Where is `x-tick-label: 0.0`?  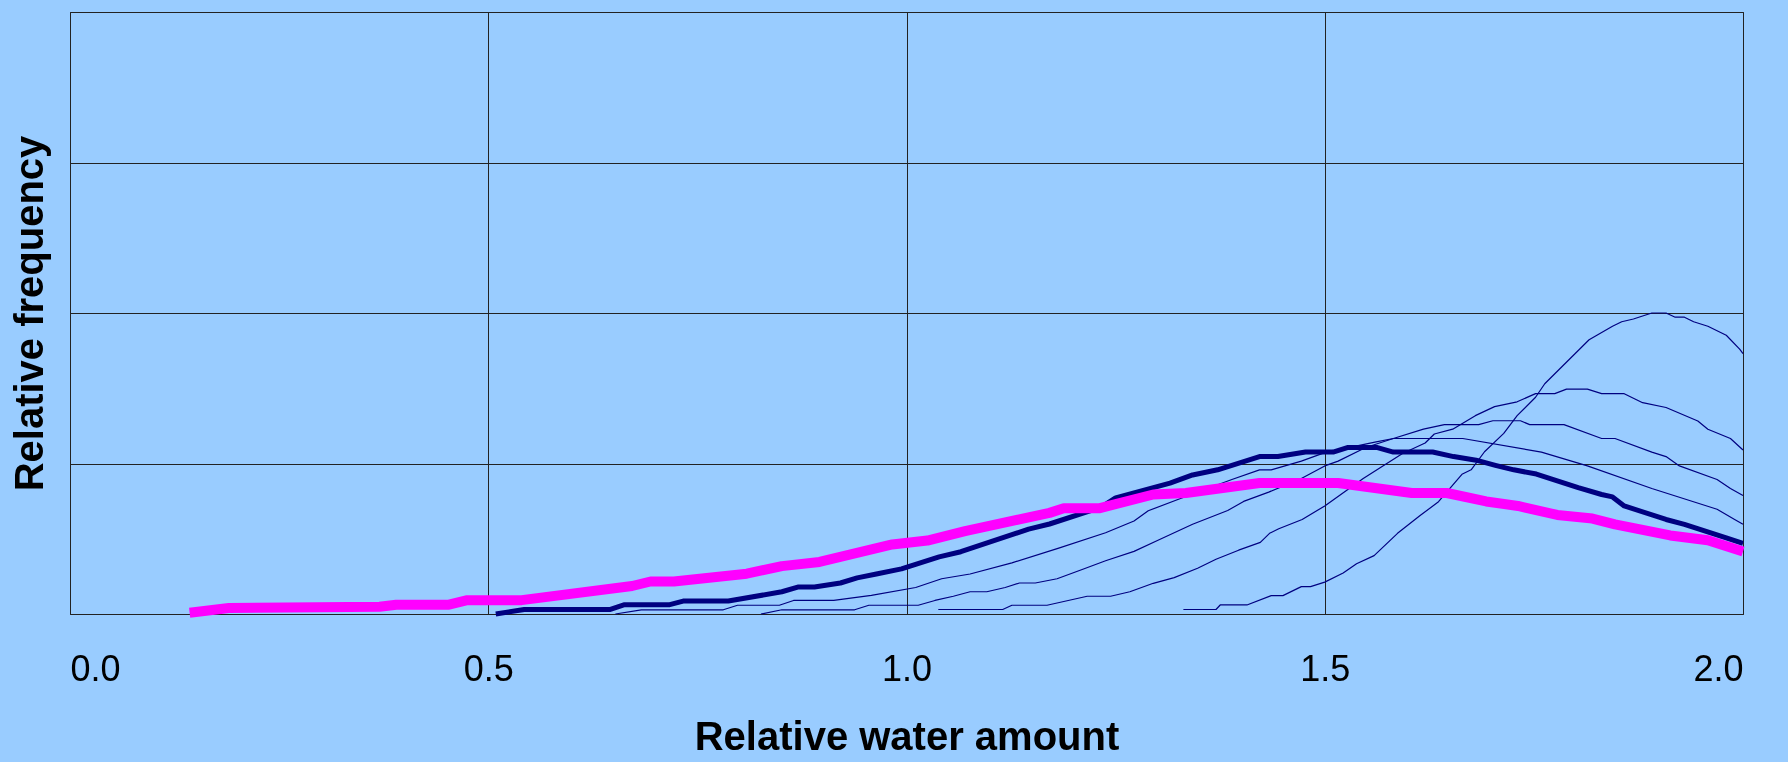 x-tick-label: 0.0 is located at coordinates (95, 668).